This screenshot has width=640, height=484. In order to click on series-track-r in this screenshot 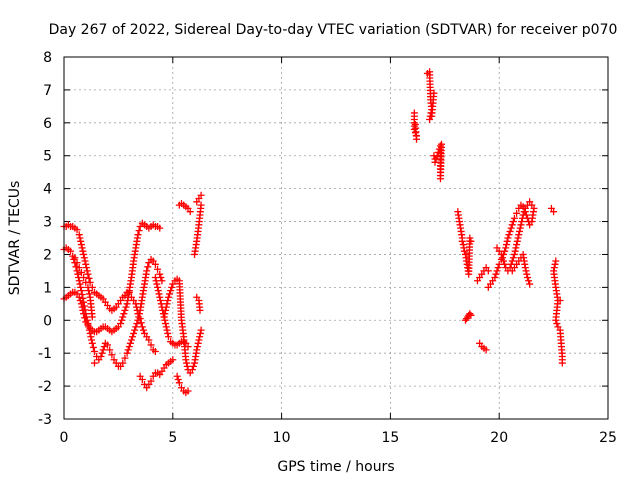, I will do `click(556, 285)`.